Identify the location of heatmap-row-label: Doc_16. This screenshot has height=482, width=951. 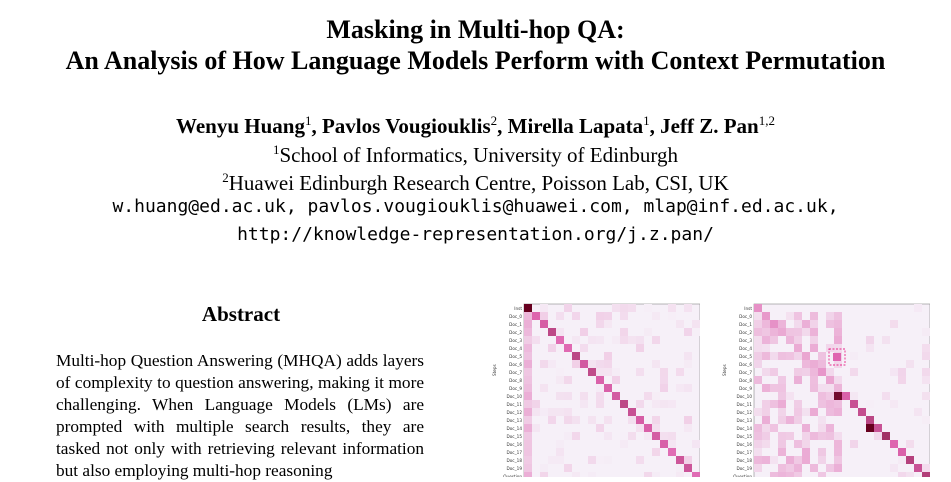
(744, 444).